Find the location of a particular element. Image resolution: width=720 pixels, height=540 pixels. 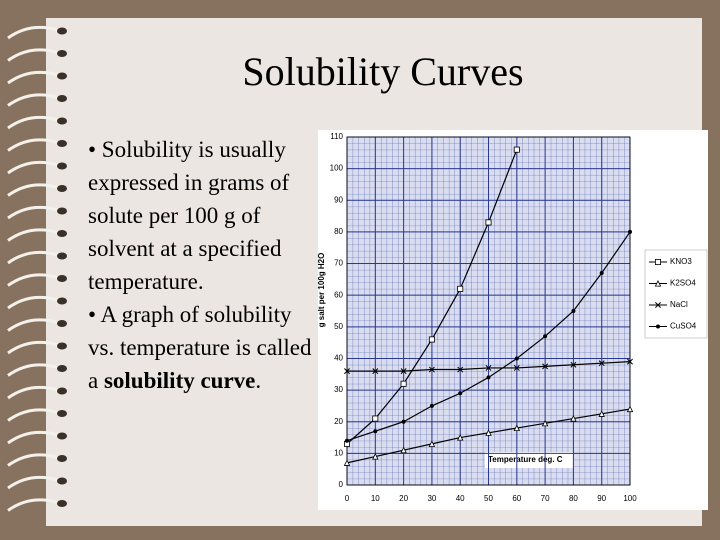

legend-label: KNO3 is located at coordinates (681, 261).